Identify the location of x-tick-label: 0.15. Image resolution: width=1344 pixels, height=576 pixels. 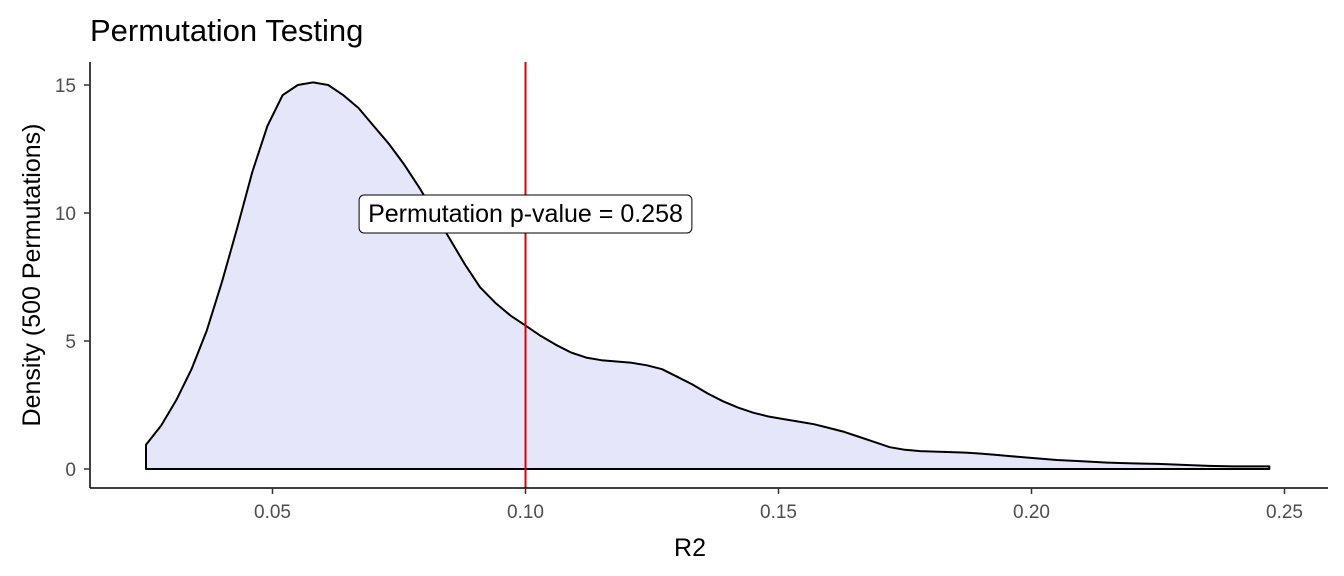
(778, 512).